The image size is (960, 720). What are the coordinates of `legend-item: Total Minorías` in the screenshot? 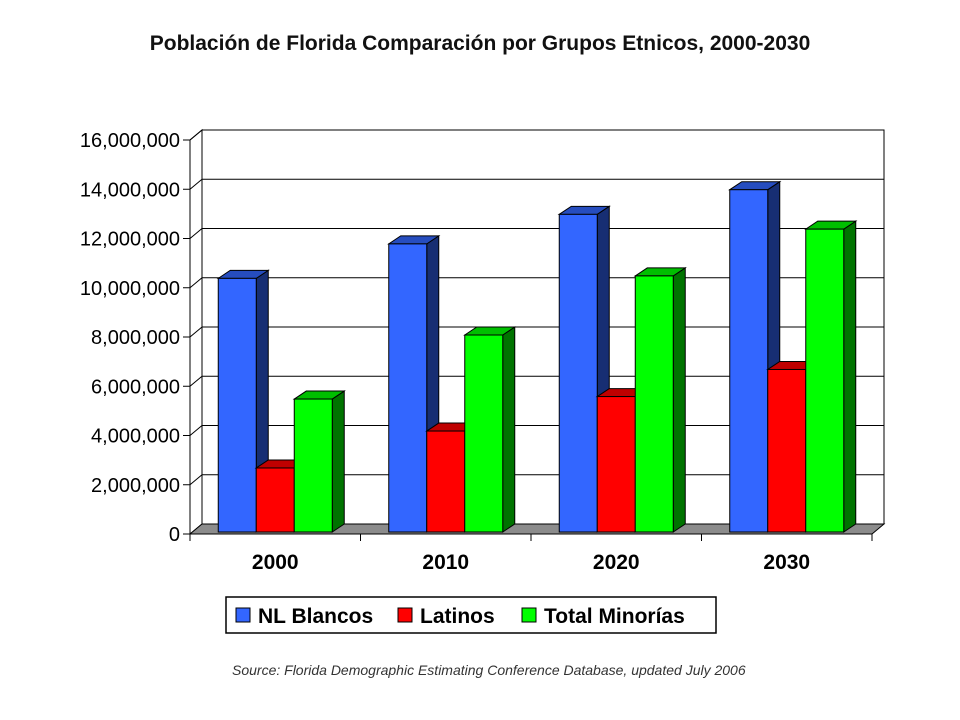 It's located at (603, 616).